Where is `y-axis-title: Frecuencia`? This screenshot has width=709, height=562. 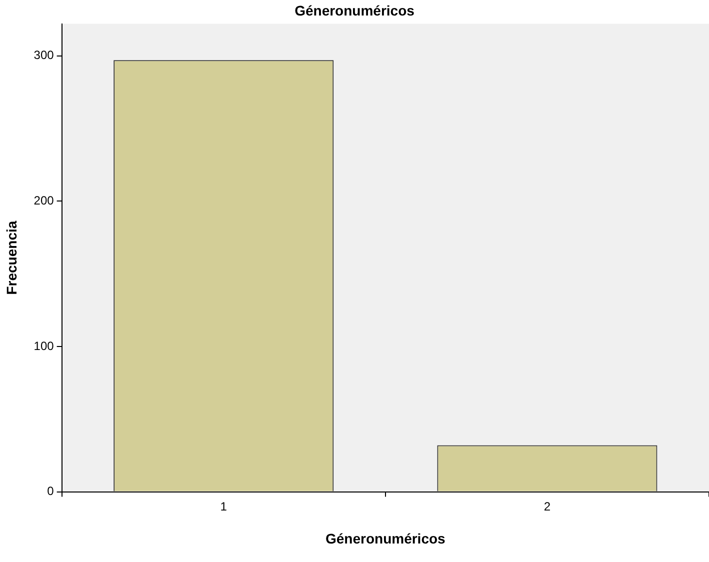 y-axis-title: Frecuencia is located at coordinates (11, 257).